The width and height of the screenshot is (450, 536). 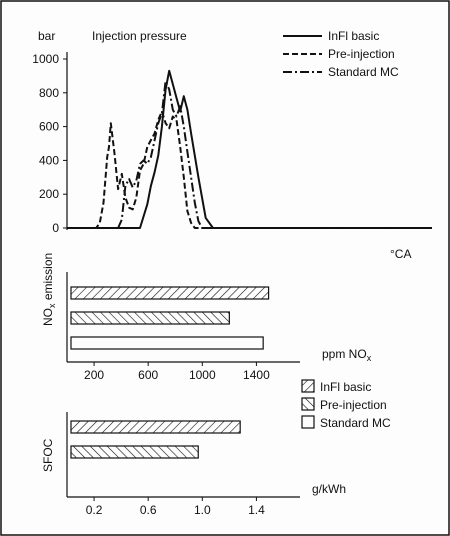 What do you see at coordinates (256, 510) in the screenshot?
I see `x-tick-label: 1.4` at bounding box center [256, 510].